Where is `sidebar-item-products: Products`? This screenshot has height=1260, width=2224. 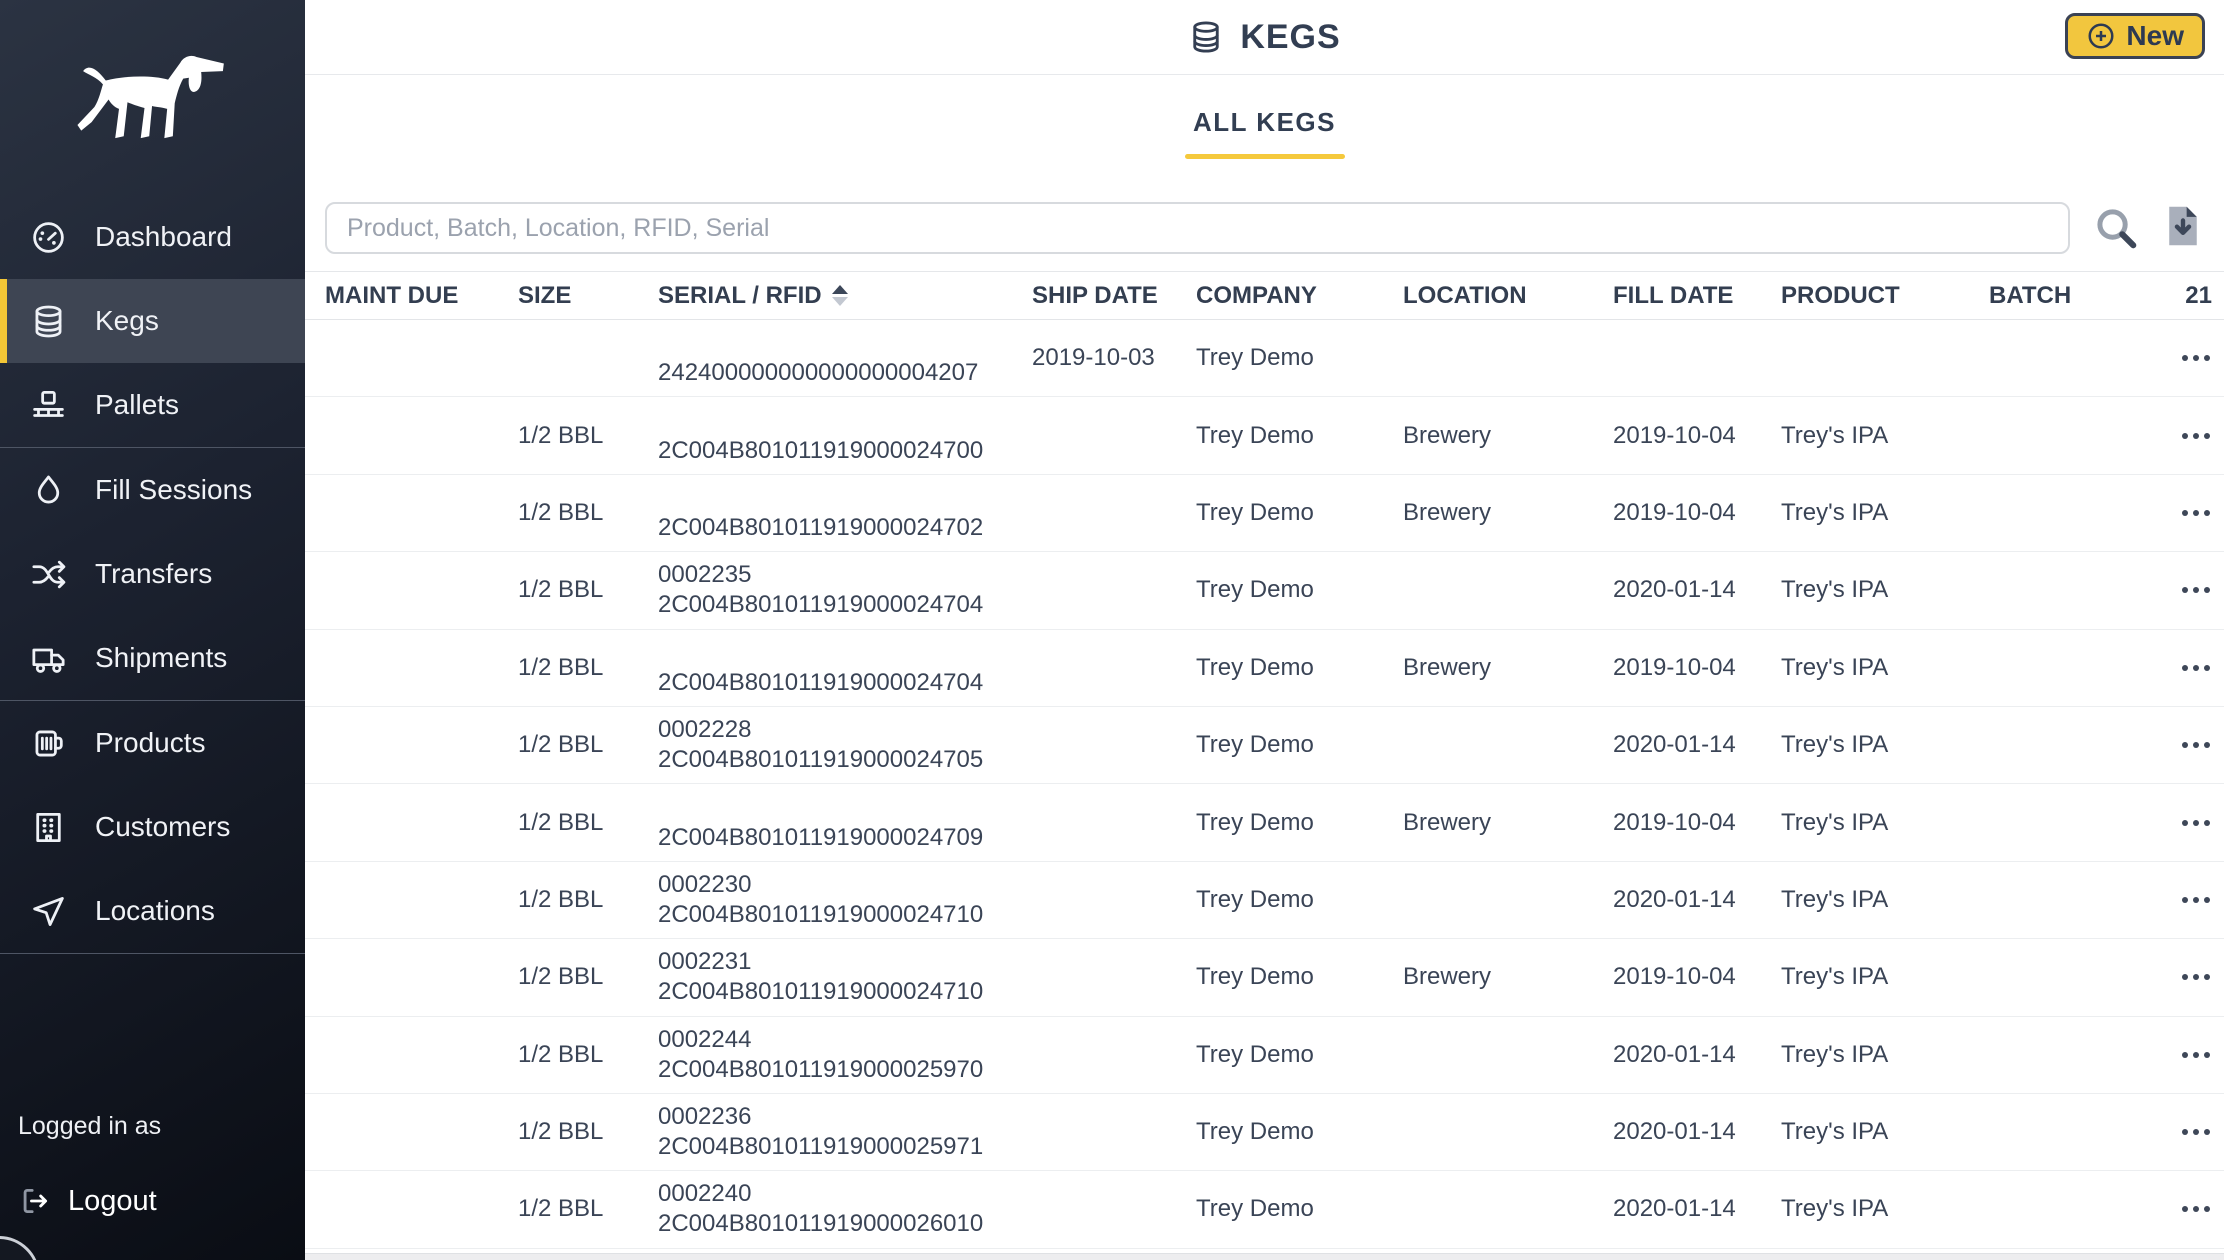
sidebar-item-products: Products is located at coordinates (152, 743).